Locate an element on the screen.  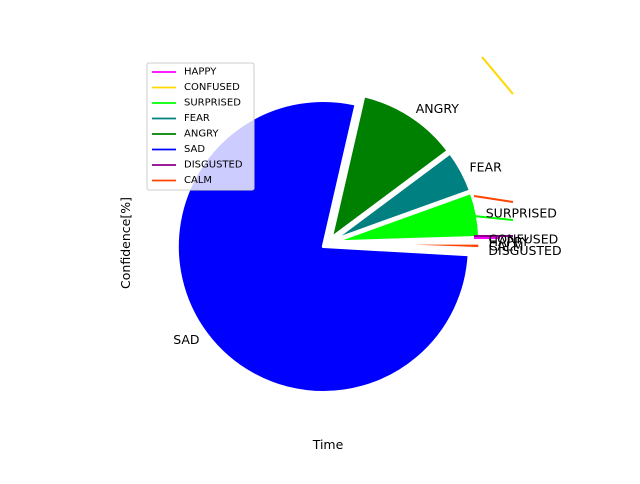
pie-slice-angry is located at coordinates (389, 167).